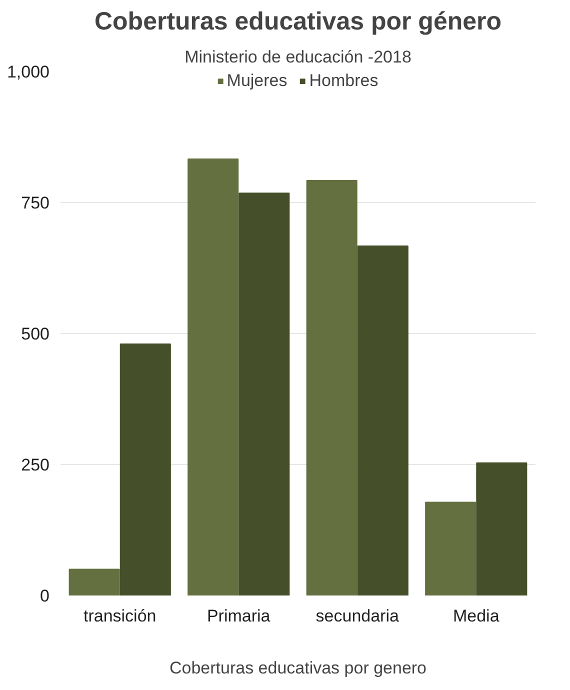 The width and height of the screenshot is (570, 690). What do you see at coordinates (35, 203) in the screenshot?
I see `y-tick-label: 750` at bounding box center [35, 203].